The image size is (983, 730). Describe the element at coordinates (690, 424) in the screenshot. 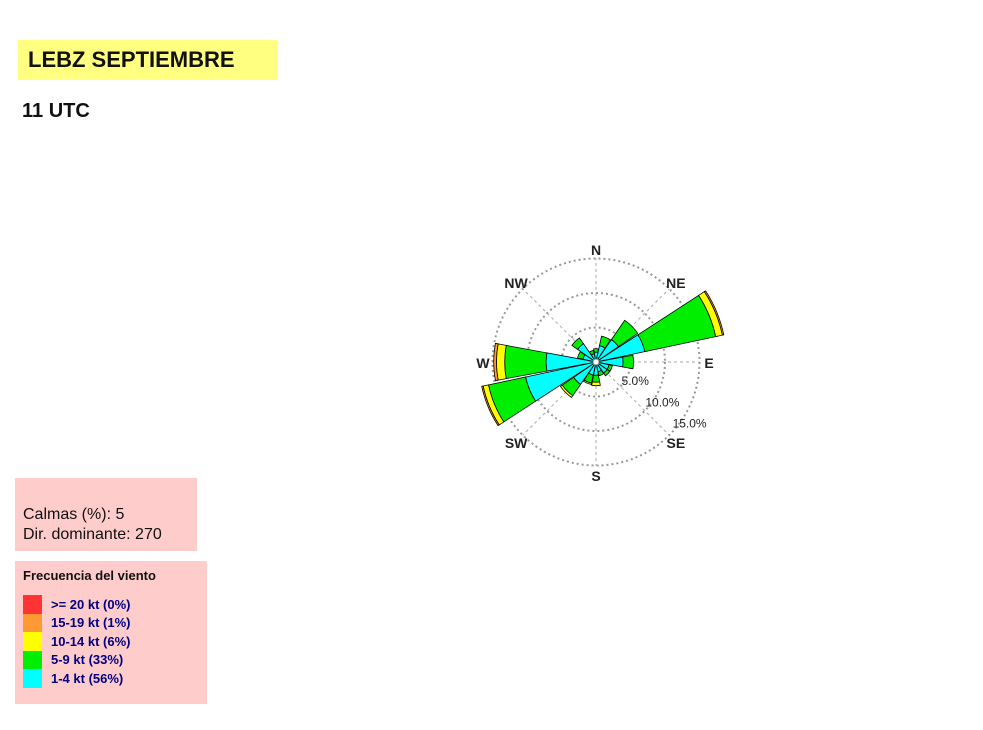

I see `ring-label: 15.0%` at that location.